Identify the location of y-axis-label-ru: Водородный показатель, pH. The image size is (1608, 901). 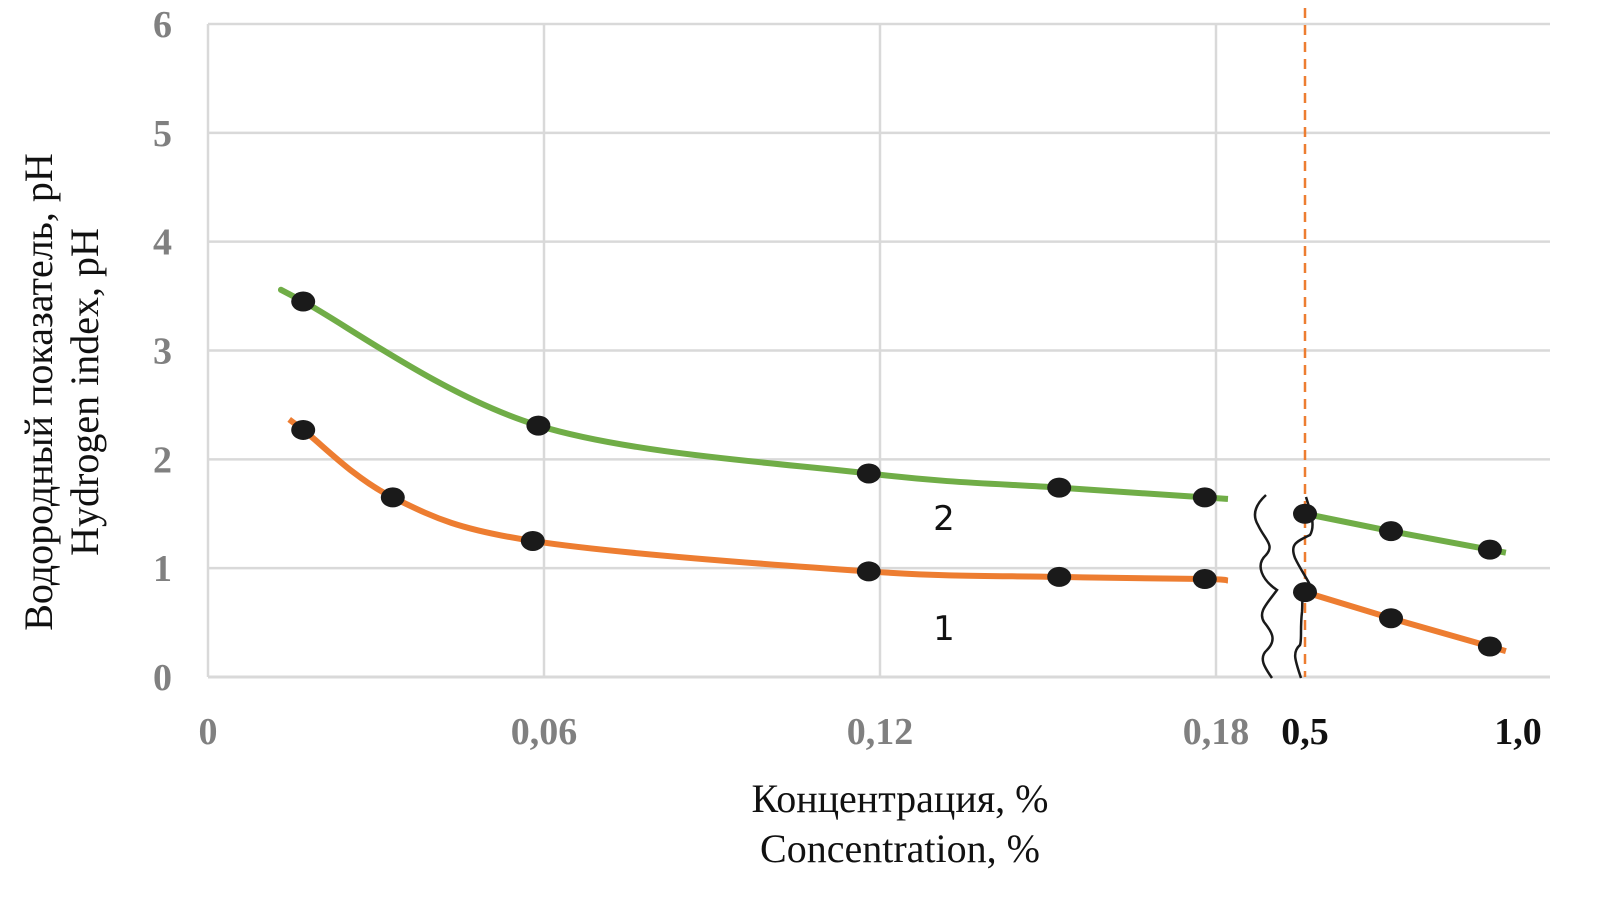
(38, 392).